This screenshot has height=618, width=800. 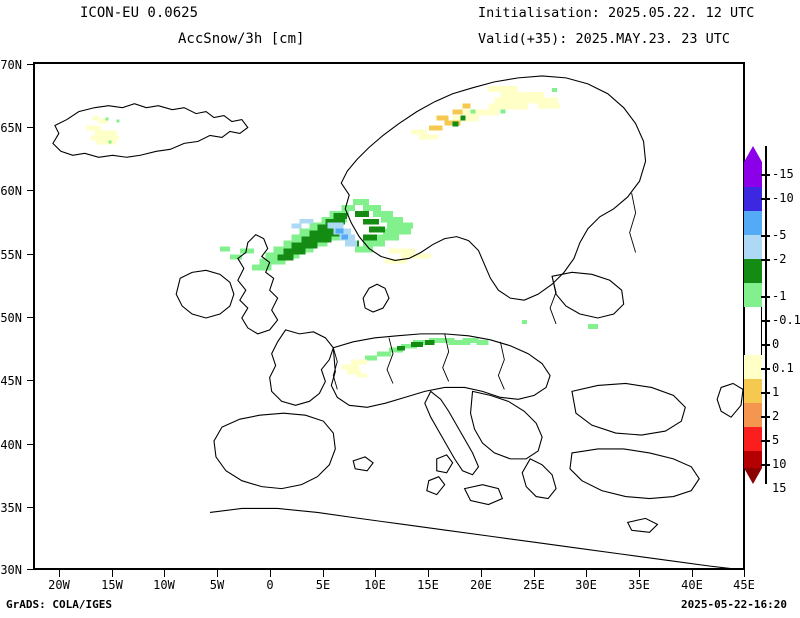 I want to click on x-tick-25e, so click(x=534, y=573).